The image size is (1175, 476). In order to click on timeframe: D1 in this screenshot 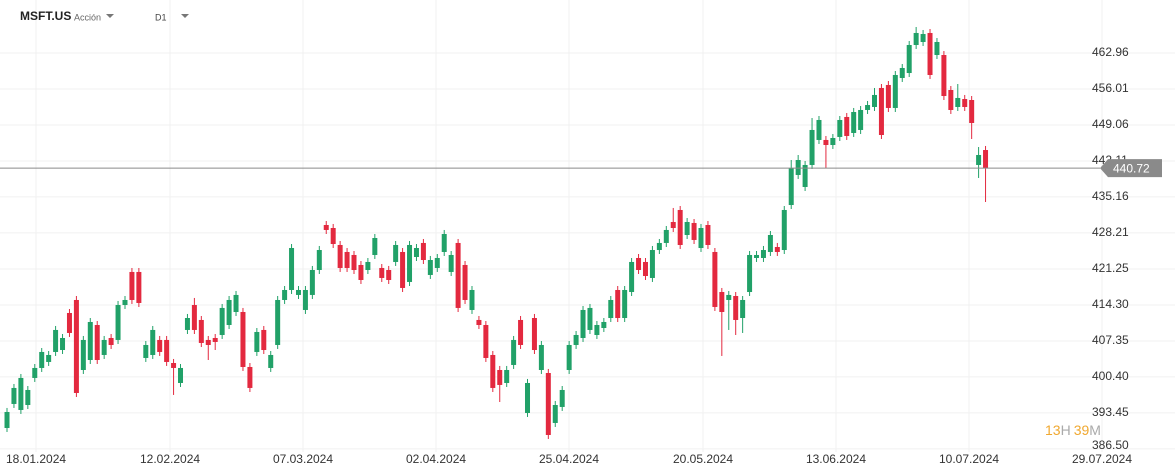, I will do `click(161, 17)`.